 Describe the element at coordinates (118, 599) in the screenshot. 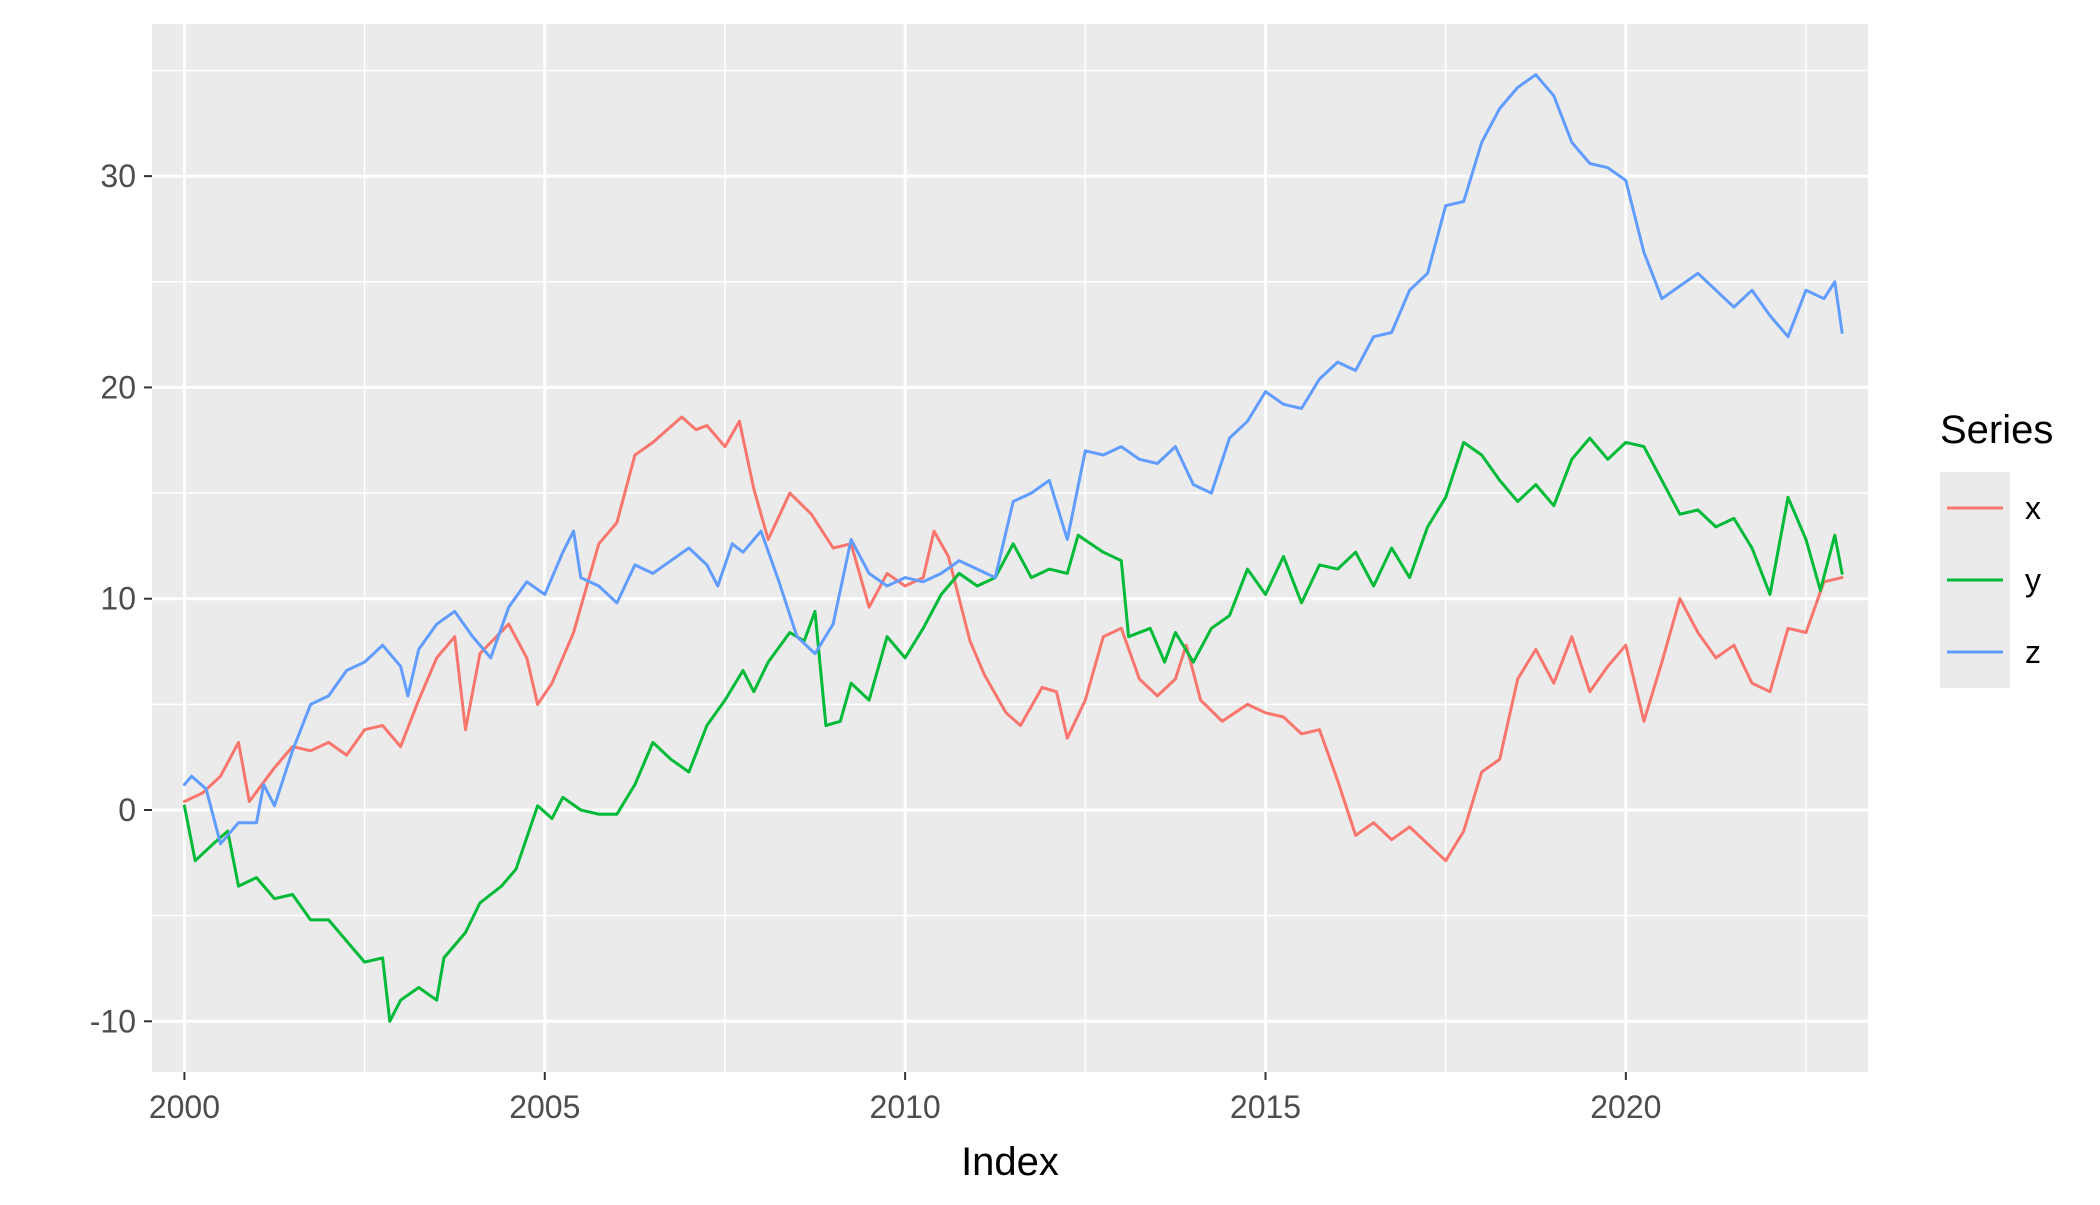

I see `y-tick-label: 10` at that location.